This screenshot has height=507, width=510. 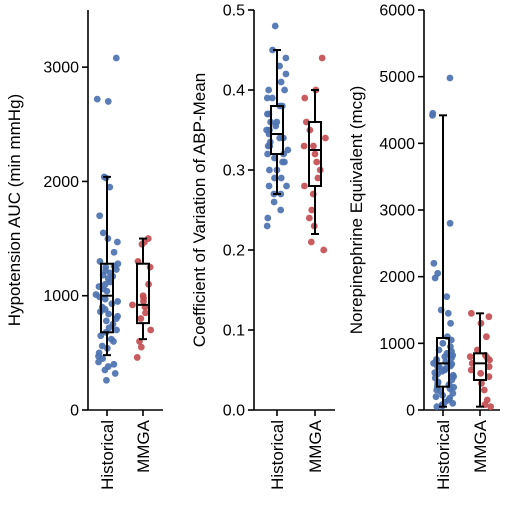 I want to click on y-tick-label: 0.5, so click(x=234, y=11).